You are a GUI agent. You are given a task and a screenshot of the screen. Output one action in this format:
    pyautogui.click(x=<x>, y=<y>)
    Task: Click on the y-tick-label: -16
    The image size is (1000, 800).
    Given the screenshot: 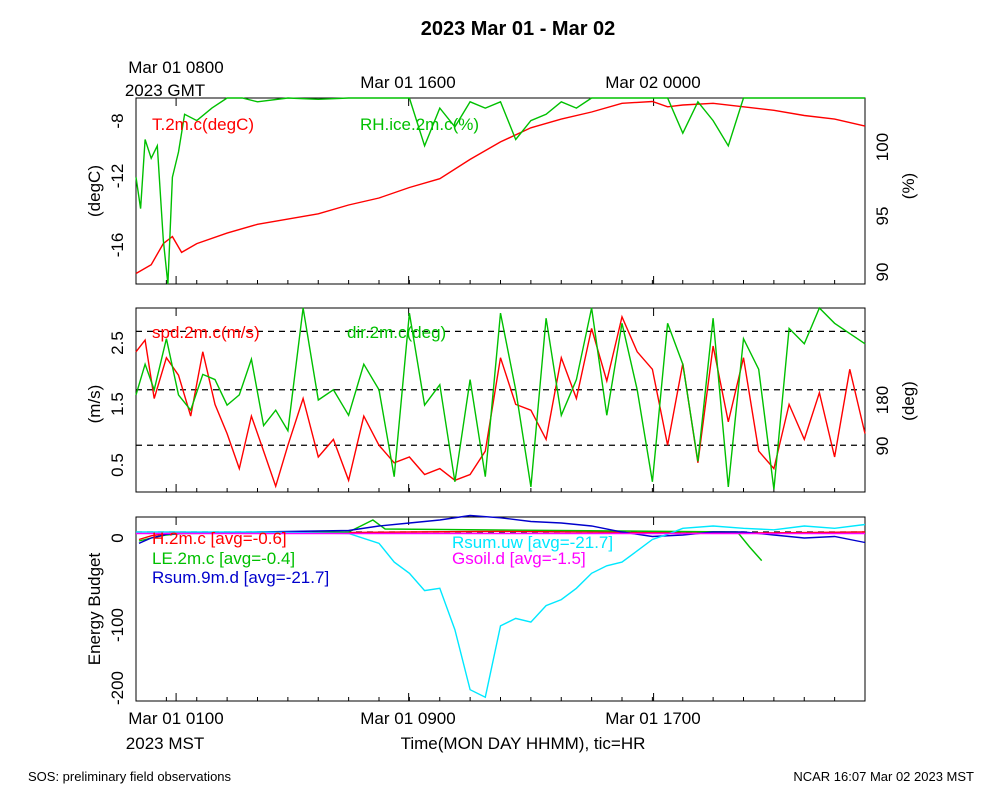 What is the action you would take?
    pyautogui.click(x=117, y=245)
    